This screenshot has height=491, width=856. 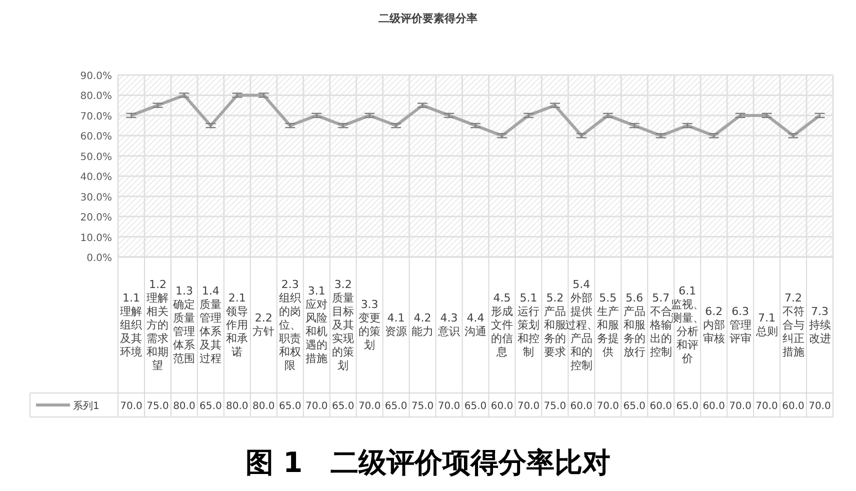 What do you see at coordinates (369, 325) in the screenshot?
I see `x-tick-label: 3.3 变更的策划` at bounding box center [369, 325].